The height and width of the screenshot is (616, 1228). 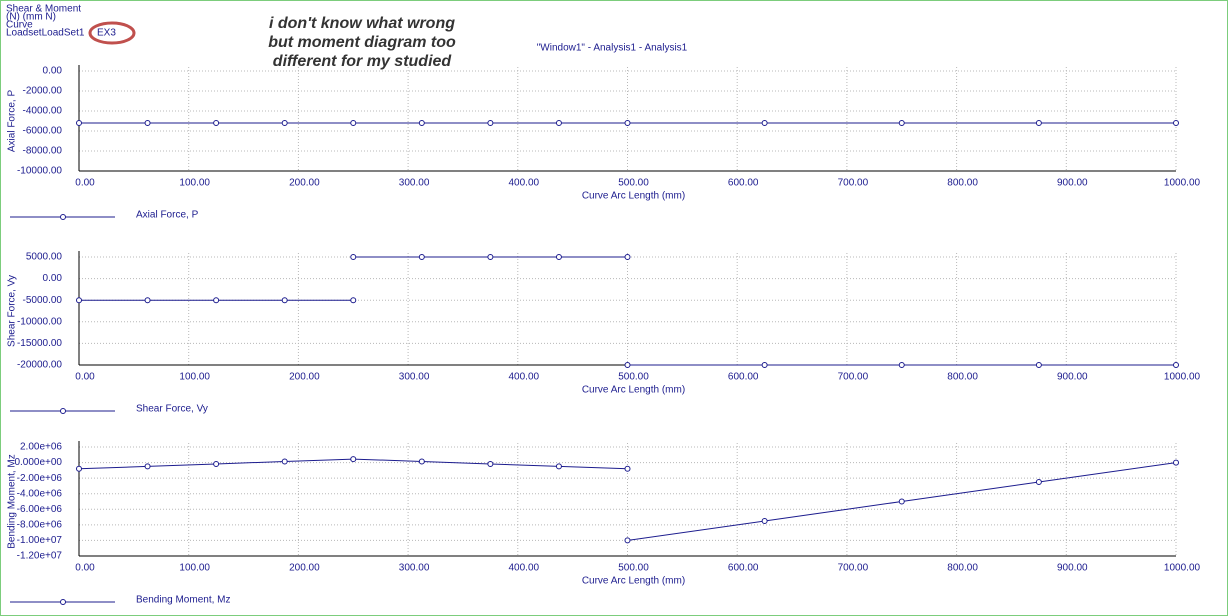 What do you see at coordinates (40, 540) in the screenshot?
I see `y-tick-label: -1.00e+07` at bounding box center [40, 540].